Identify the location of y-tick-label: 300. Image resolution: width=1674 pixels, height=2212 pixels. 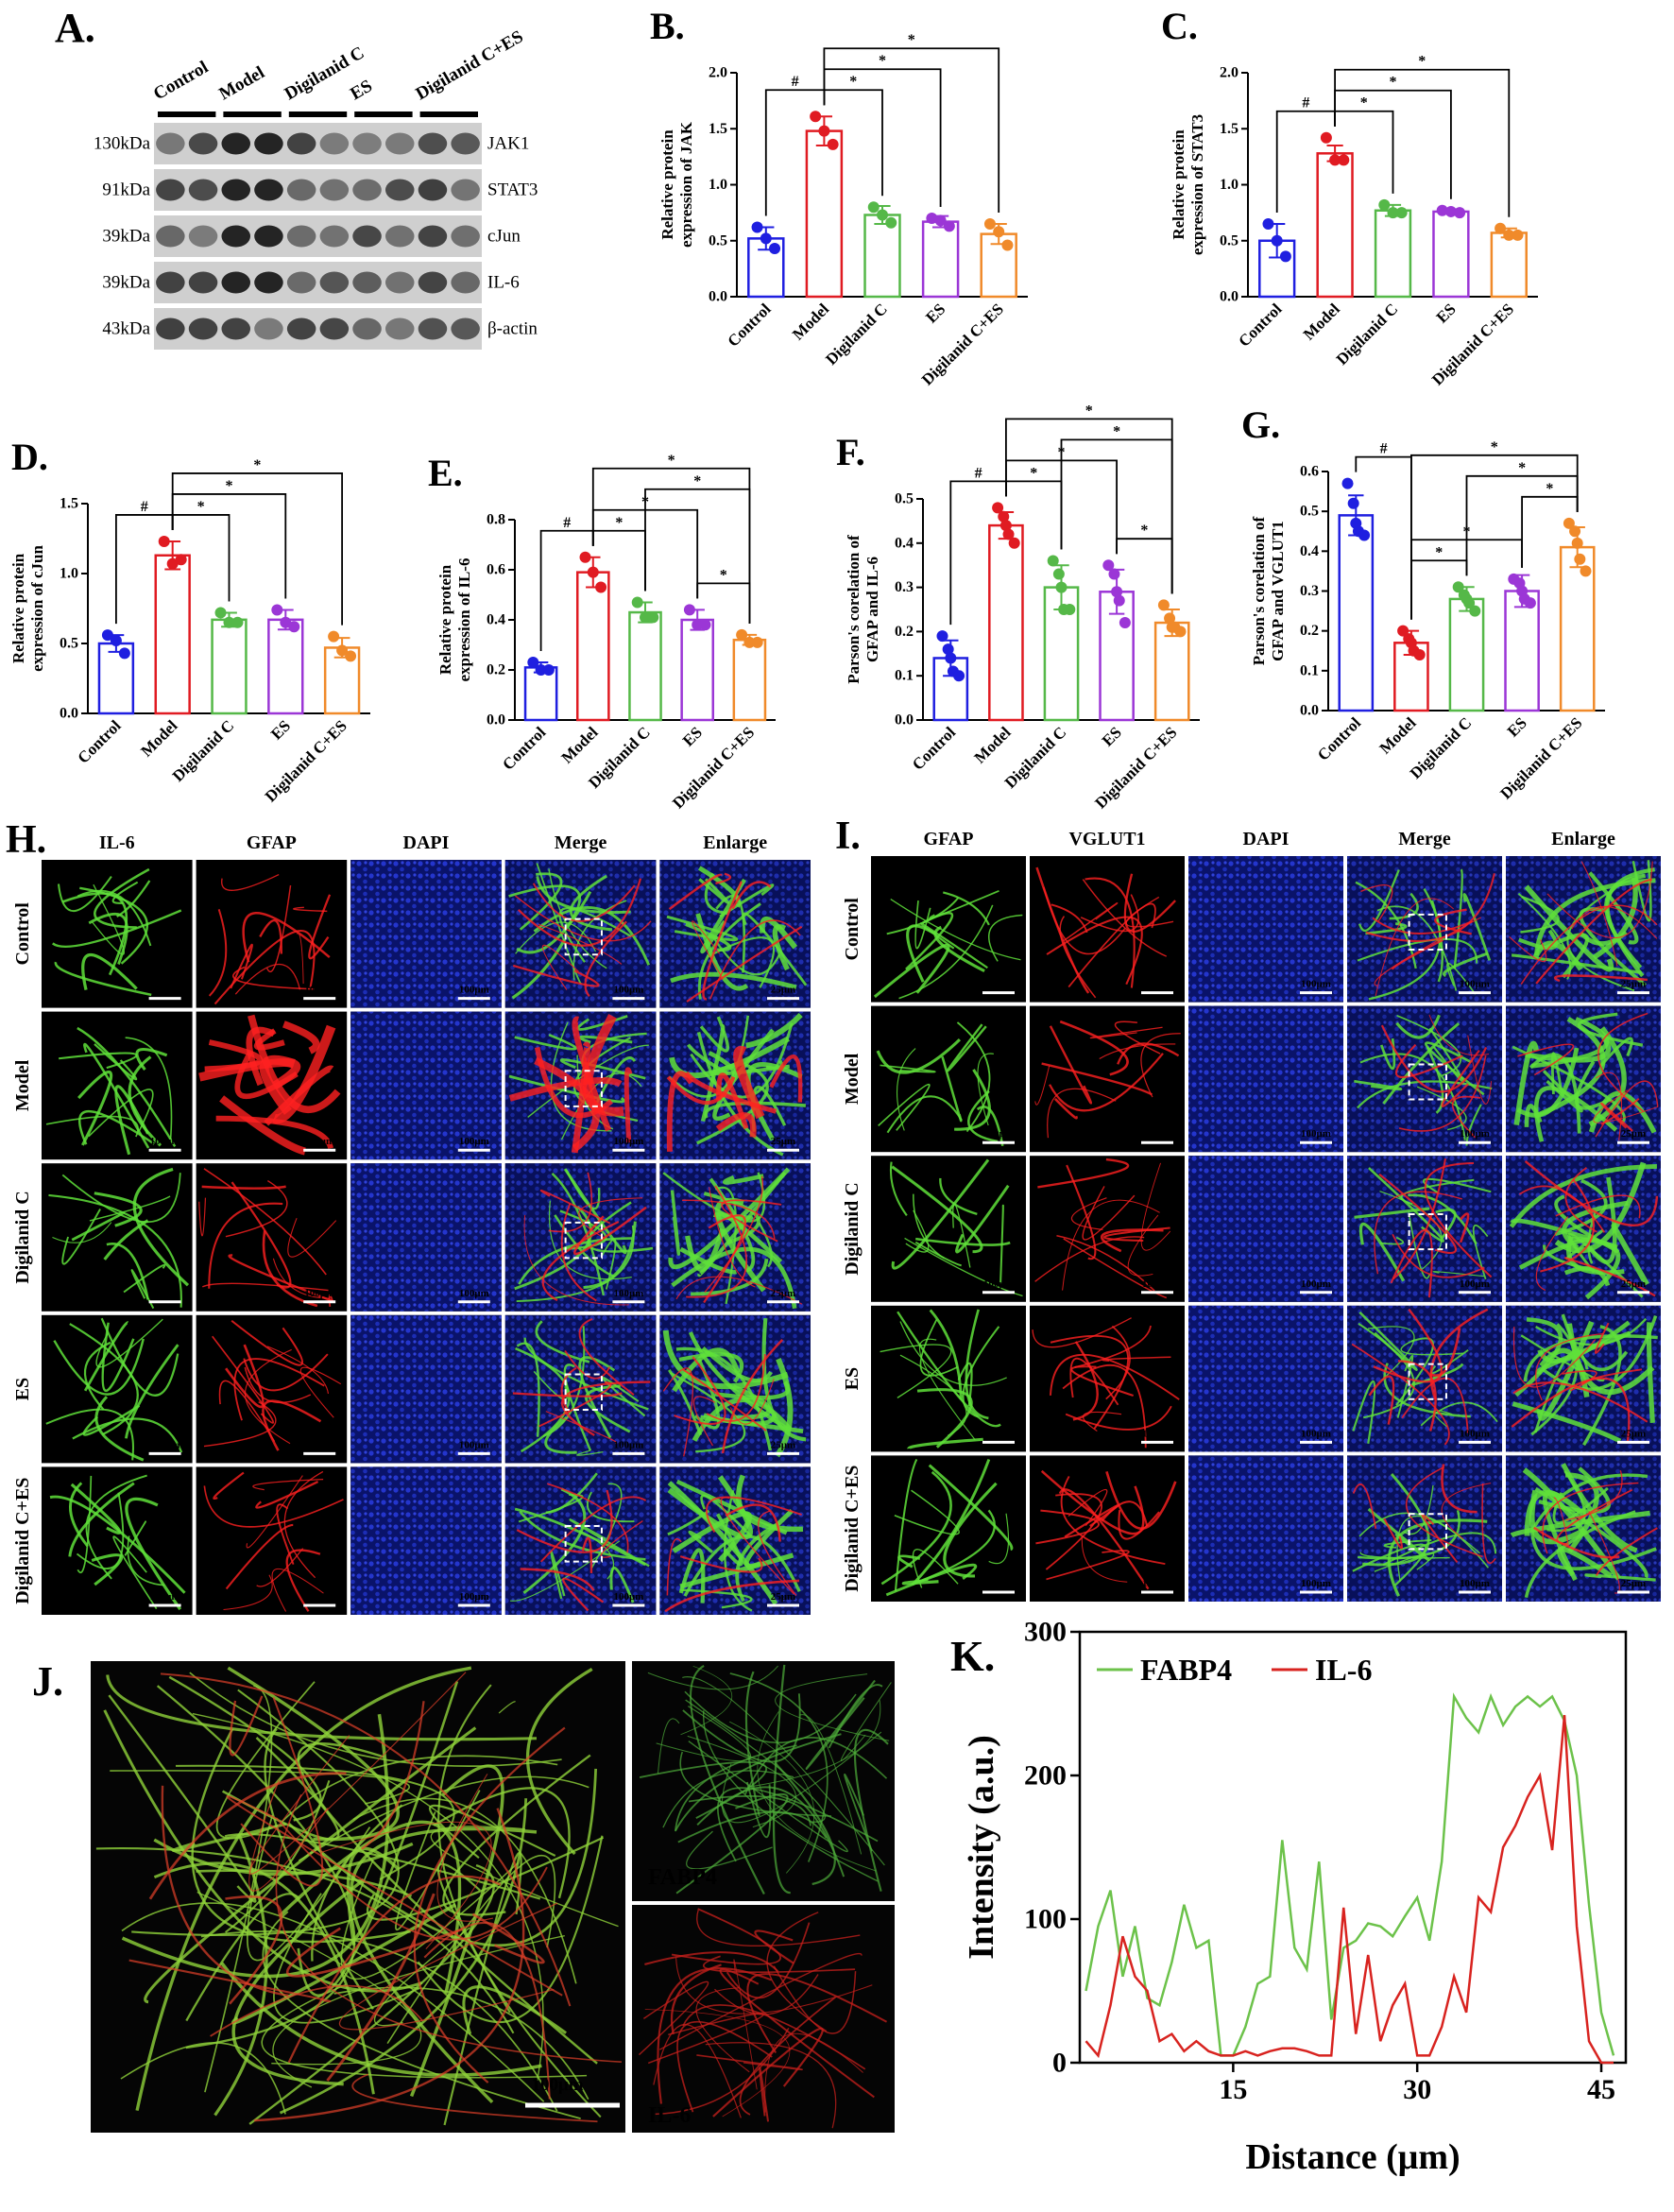
(1045, 1632).